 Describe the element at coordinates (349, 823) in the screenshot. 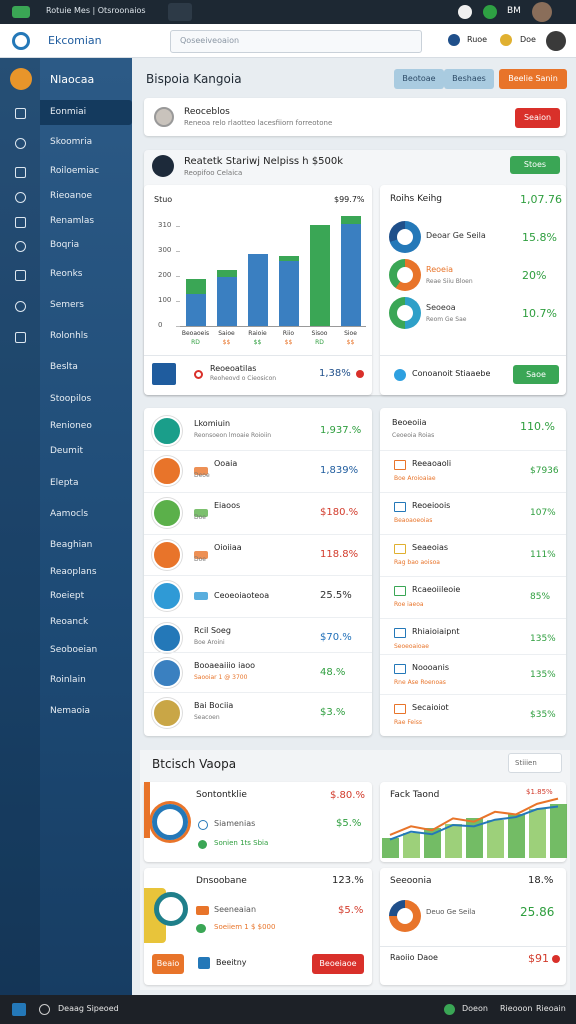

I see `summary-row-value: $5.%` at that location.